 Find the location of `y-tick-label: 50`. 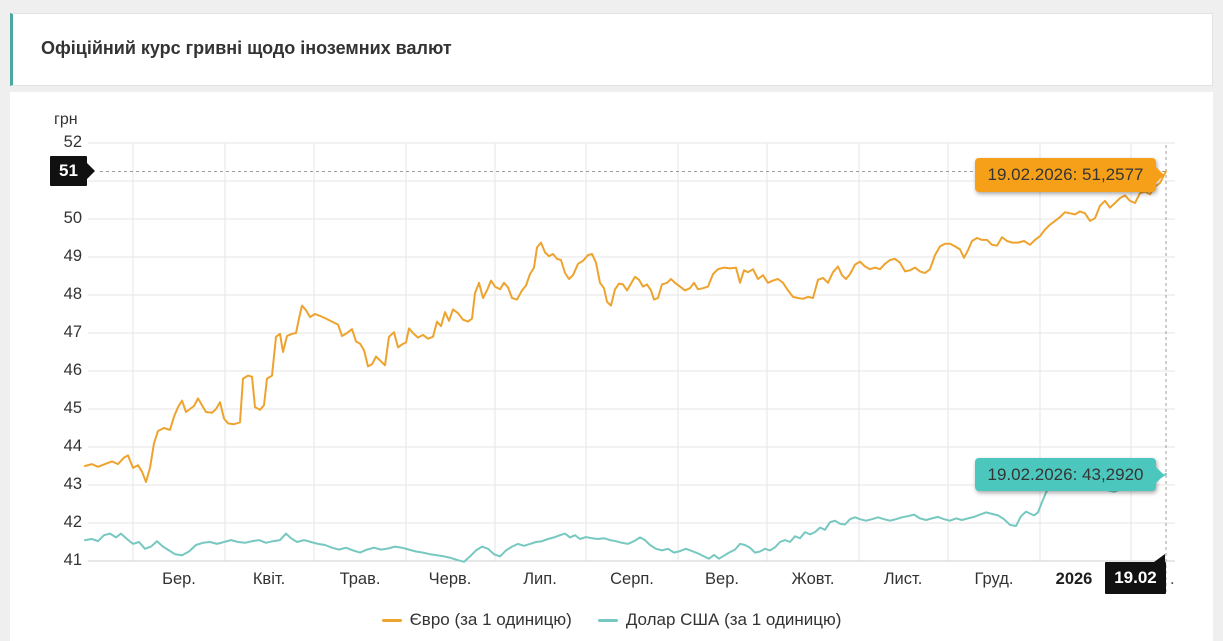

y-tick-label: 50 is located at coordinates (72, 218).